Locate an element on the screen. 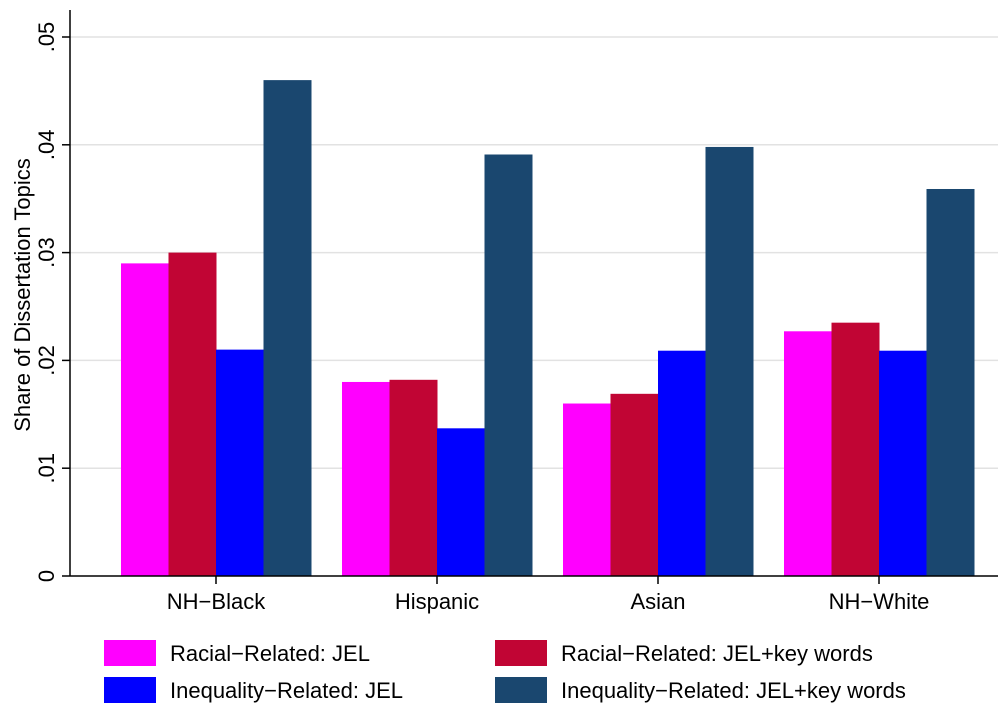  legend-label: Racial−Related: JEL+key words is located at coordinates (717, 653).